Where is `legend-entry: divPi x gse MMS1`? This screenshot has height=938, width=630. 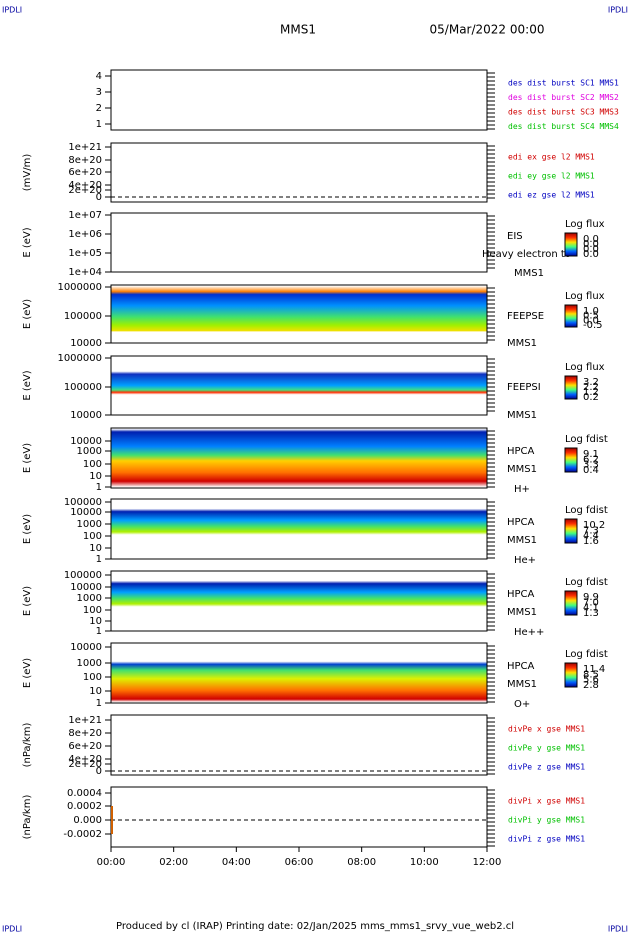
legend-entry: divPi x gse MMS1 is located at coordinates (546, 801).